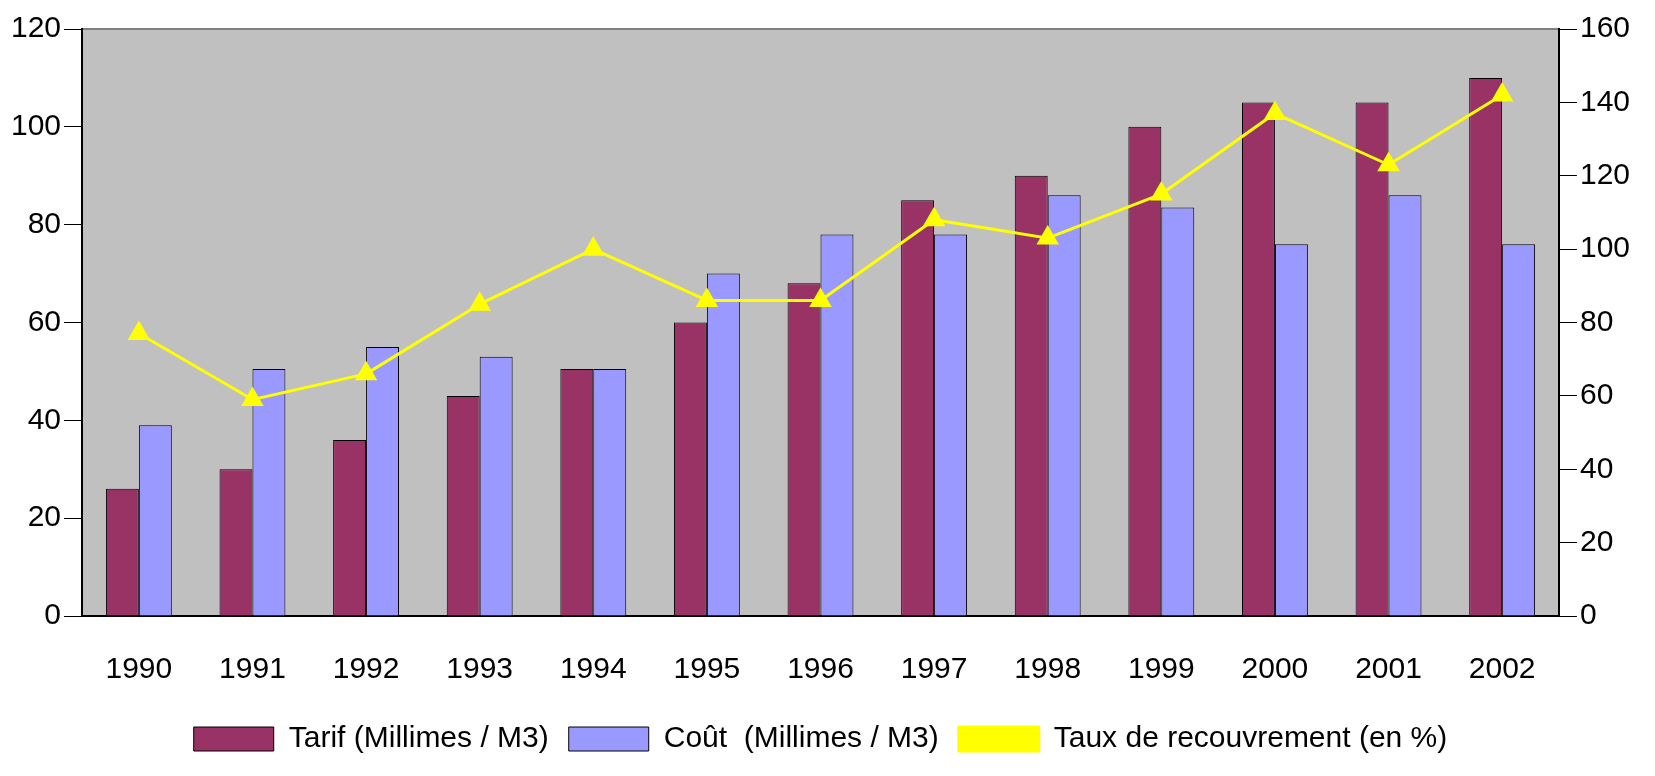 This screenshot has width=1655, height=776. I want to click on x-tick-label: 1997, so click(934, 668).